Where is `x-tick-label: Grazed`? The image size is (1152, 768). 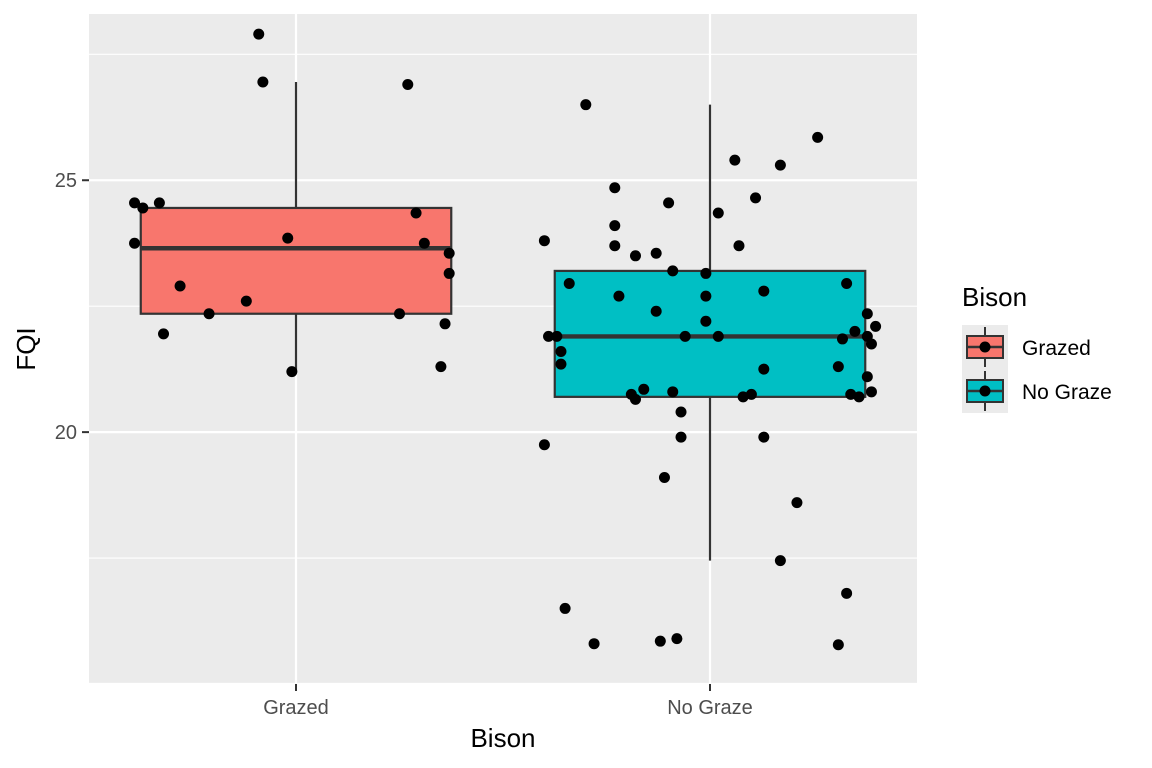
x-tick-label: Grazed is located at coordinates (296, 708).